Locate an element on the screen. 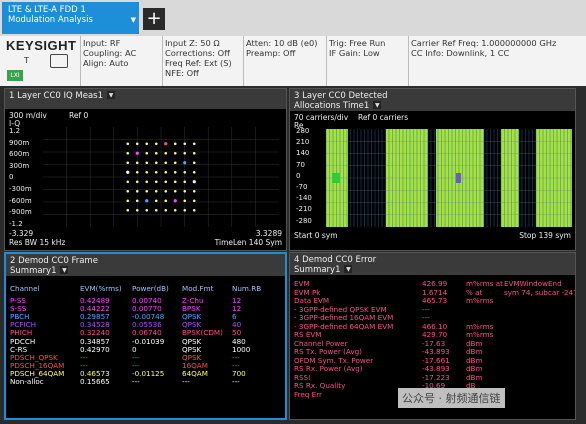  corrections: Corrections: Off is located at coordinates (197, 53).